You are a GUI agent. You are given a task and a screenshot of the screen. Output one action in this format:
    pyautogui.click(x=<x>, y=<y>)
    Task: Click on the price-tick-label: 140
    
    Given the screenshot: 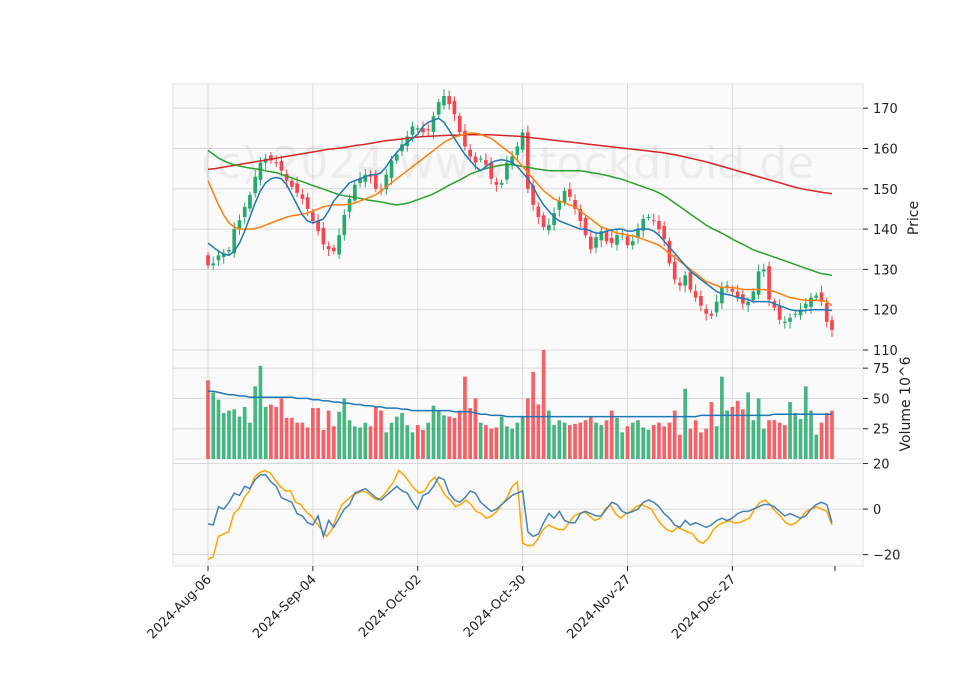 What is the action you would take?
    pyautogui.click(x=885, y=230)
    